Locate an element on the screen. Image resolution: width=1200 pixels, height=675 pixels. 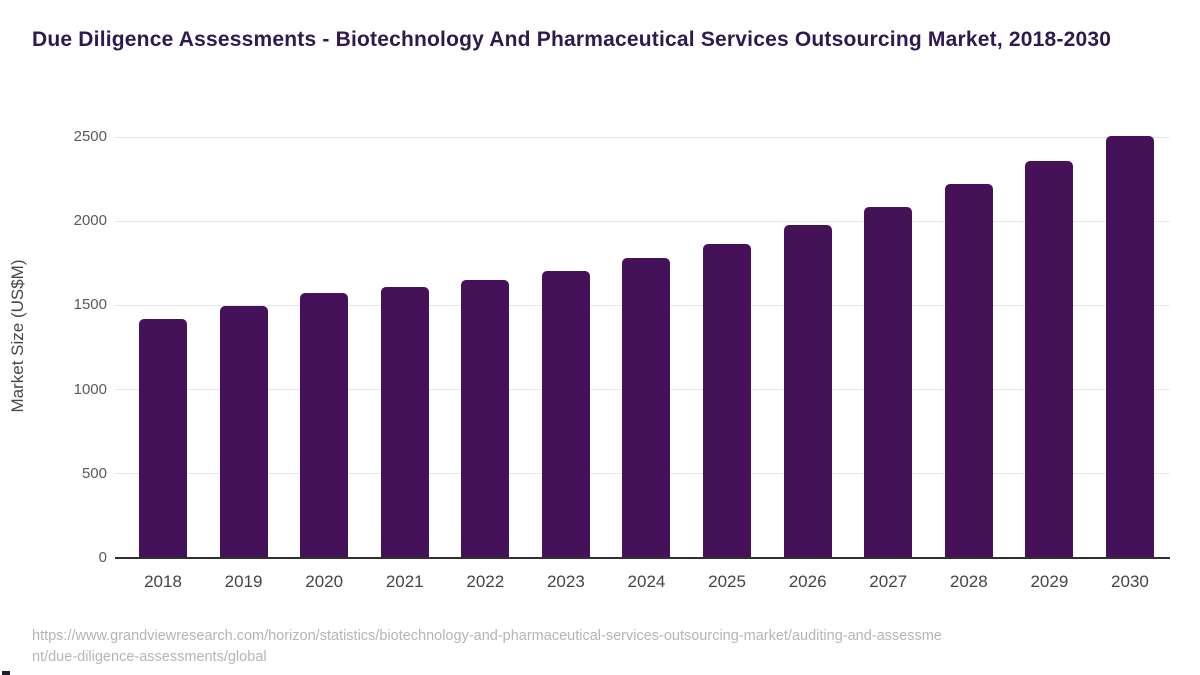
x-tick-label-2021: 2021 is located at coordinates (404, 581).